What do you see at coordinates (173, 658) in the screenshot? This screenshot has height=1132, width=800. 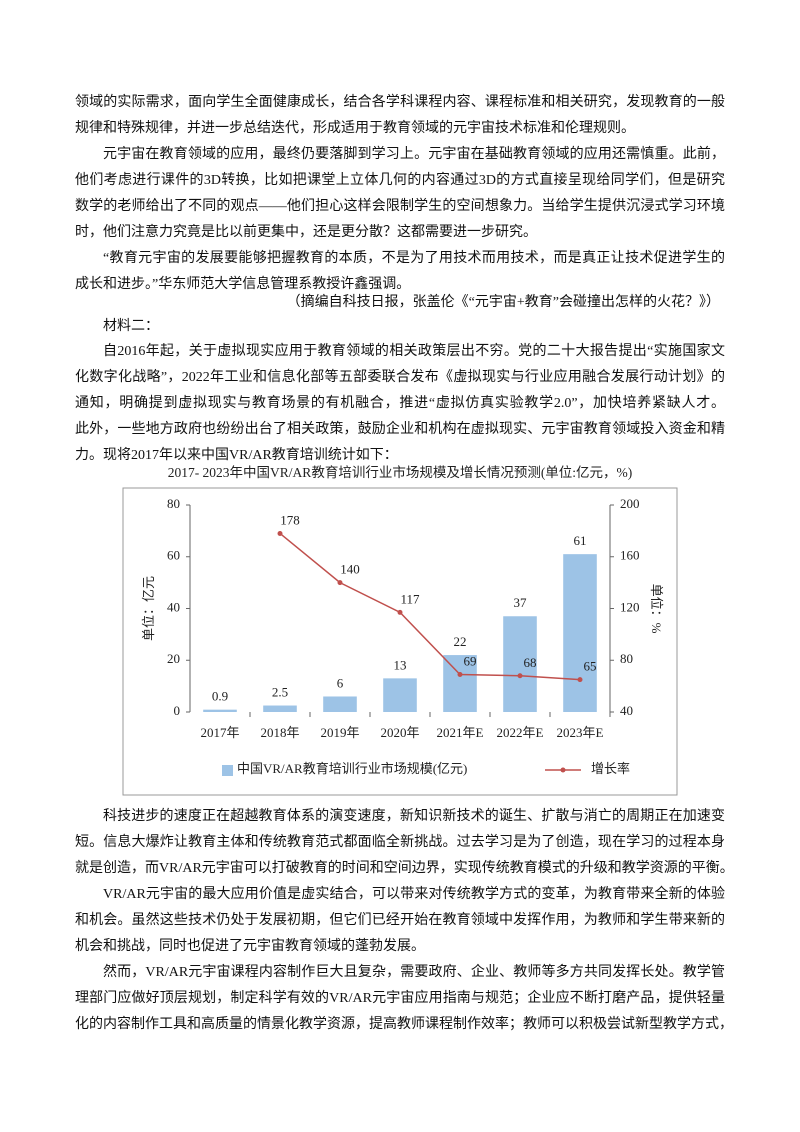 I see `y-tick-label: 20` at bounding box center [173, 658].